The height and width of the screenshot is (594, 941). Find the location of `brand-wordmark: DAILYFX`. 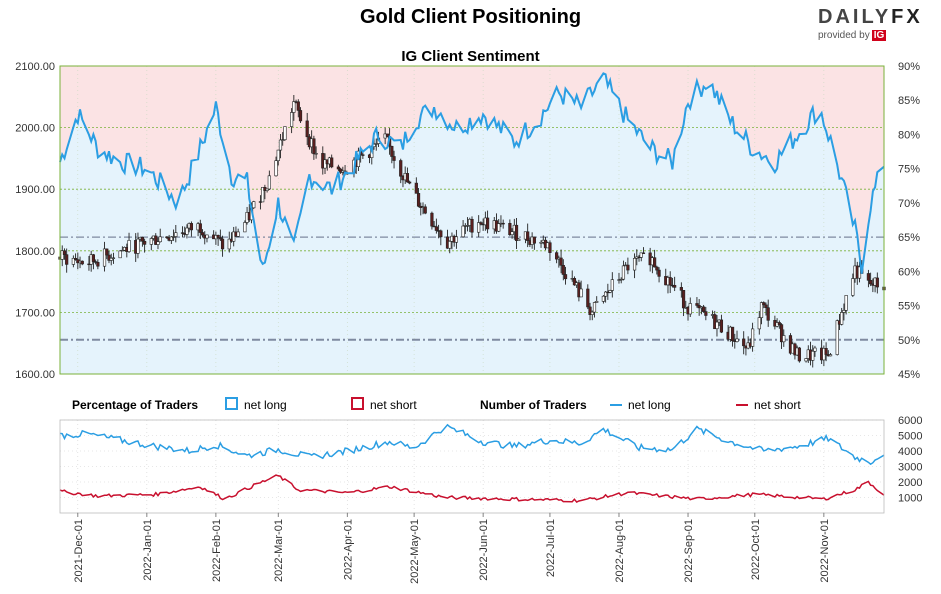

brand-wordmark: DAILYFX is located at coordinates (878, 17).